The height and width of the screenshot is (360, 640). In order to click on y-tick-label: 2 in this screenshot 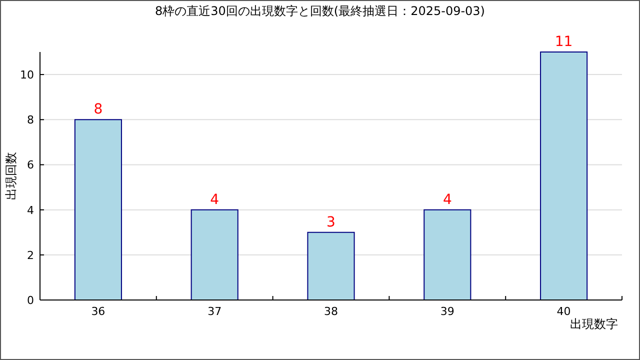, I will do `click(30, 255)`.